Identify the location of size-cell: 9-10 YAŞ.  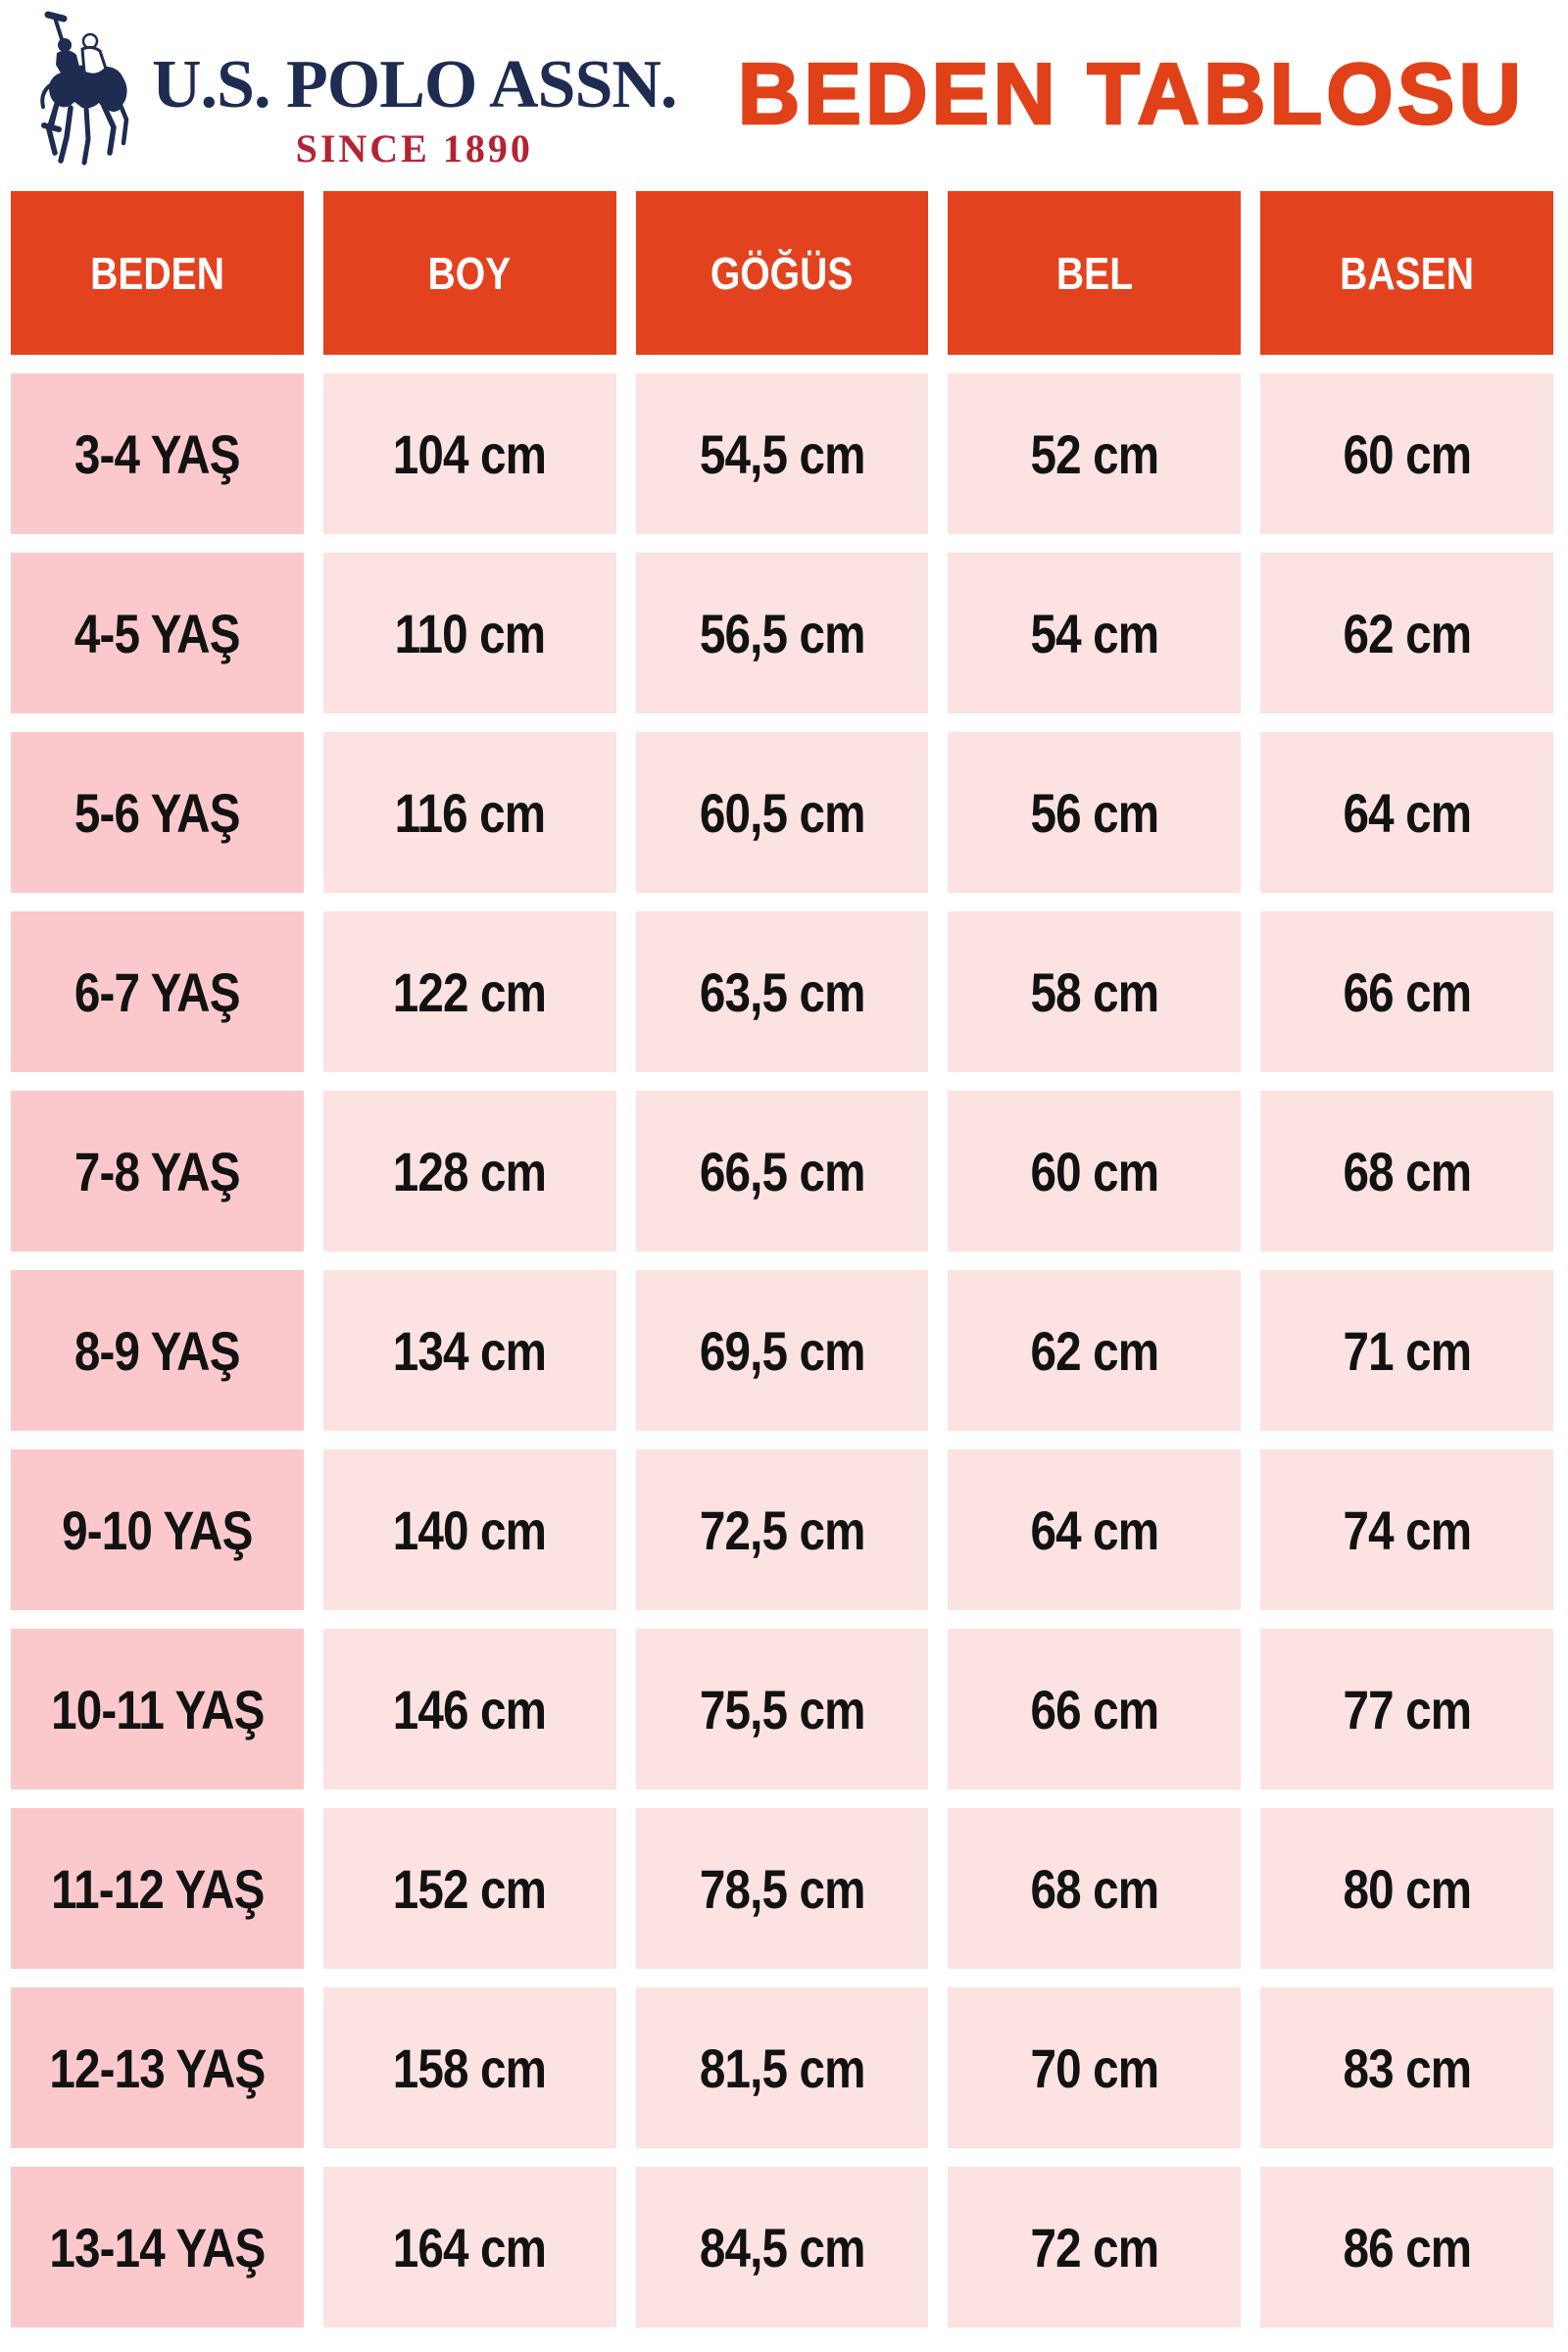
(157, 1529).